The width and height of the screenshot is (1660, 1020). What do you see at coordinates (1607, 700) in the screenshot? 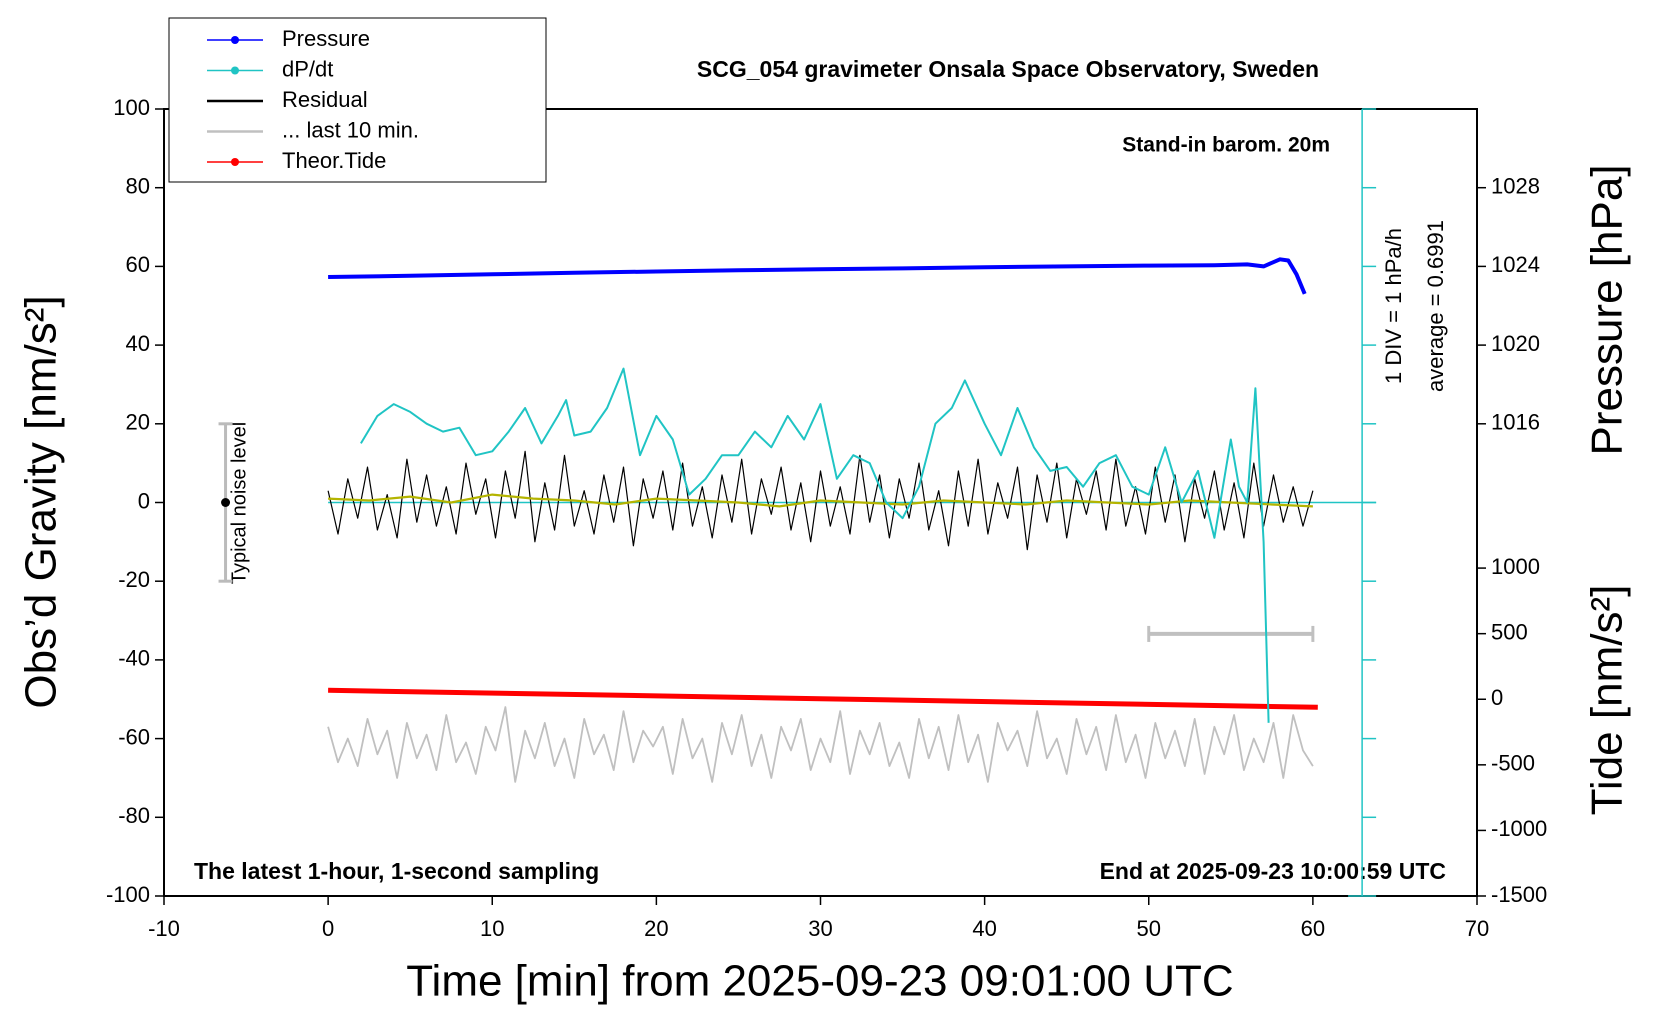
I see `y3-axis-label: Tide [nm/s²]` at bounding box center [1607, 700].